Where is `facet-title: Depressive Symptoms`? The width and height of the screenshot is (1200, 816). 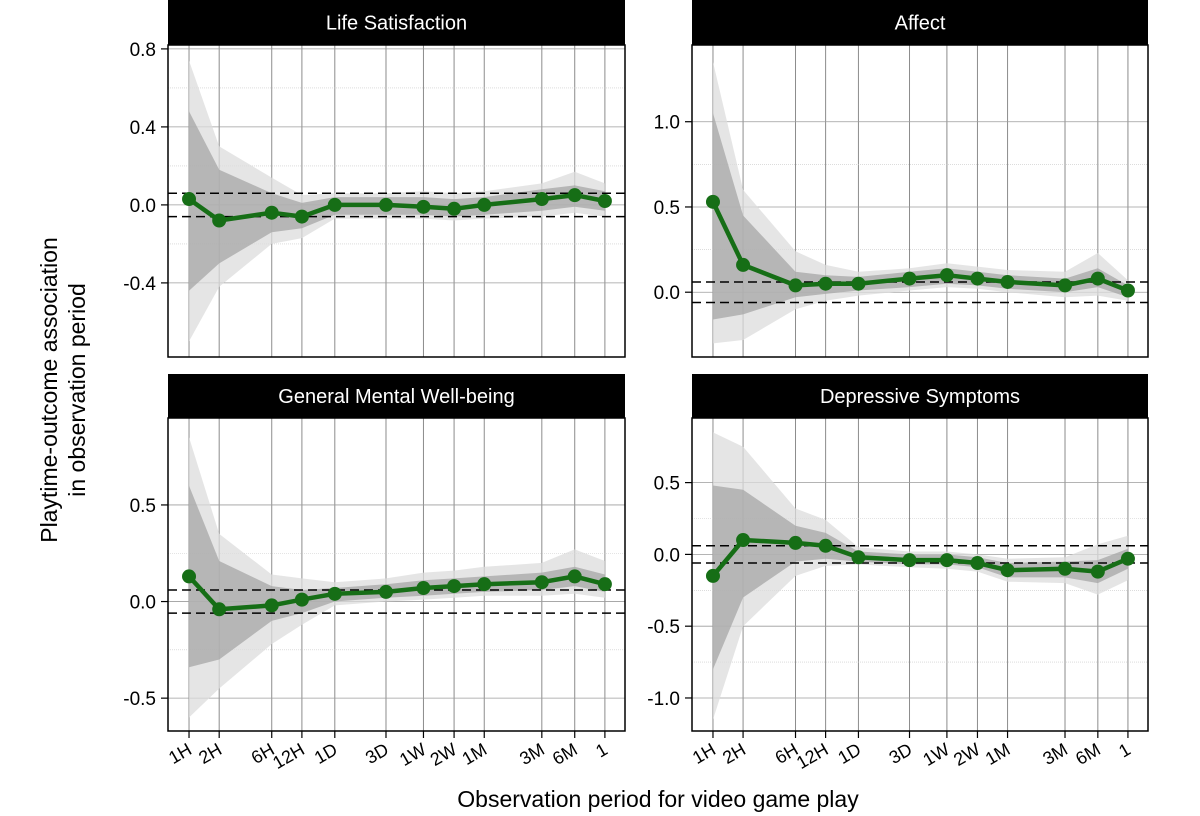 facet-title: Depressive Symptoms is located at coordinates (920, 397).